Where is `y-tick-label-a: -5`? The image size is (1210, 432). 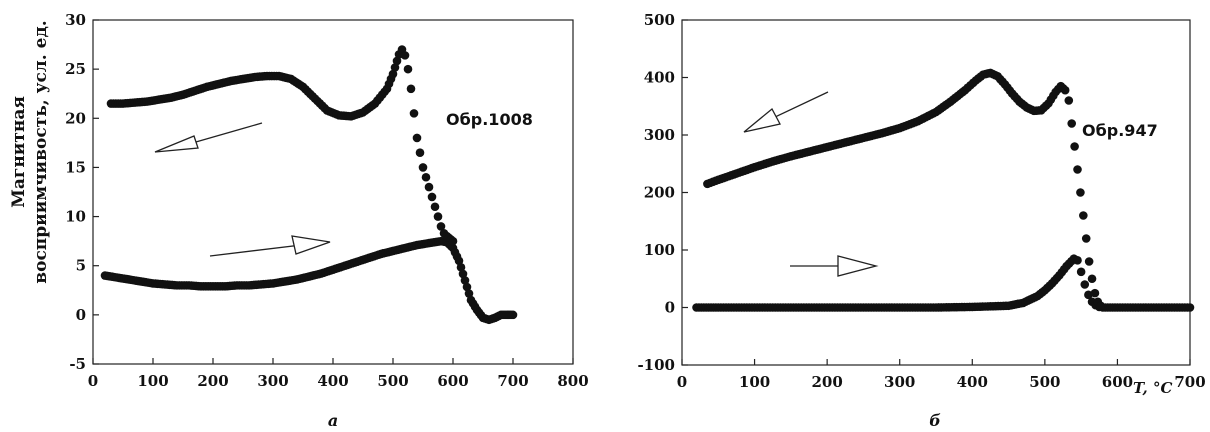 y-tick-label-a: -5 is located at coordinates (77, 364).